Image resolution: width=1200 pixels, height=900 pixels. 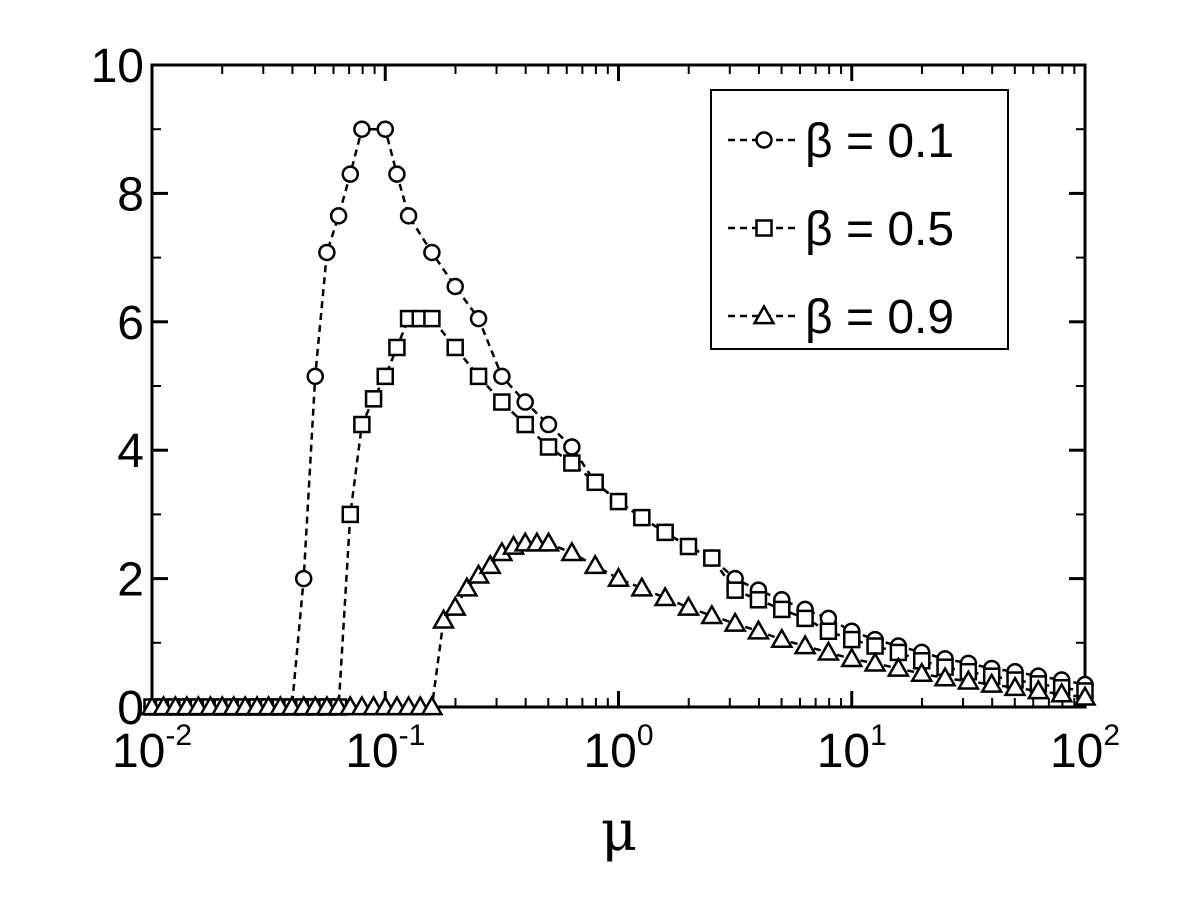 I want to click on legend-marker-triangle, so click(x=764, y=314).